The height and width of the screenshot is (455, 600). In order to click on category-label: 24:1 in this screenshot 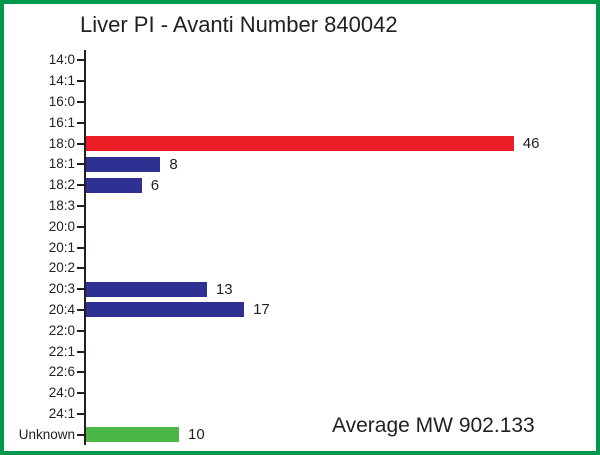, I will do `click(61, 413)`.